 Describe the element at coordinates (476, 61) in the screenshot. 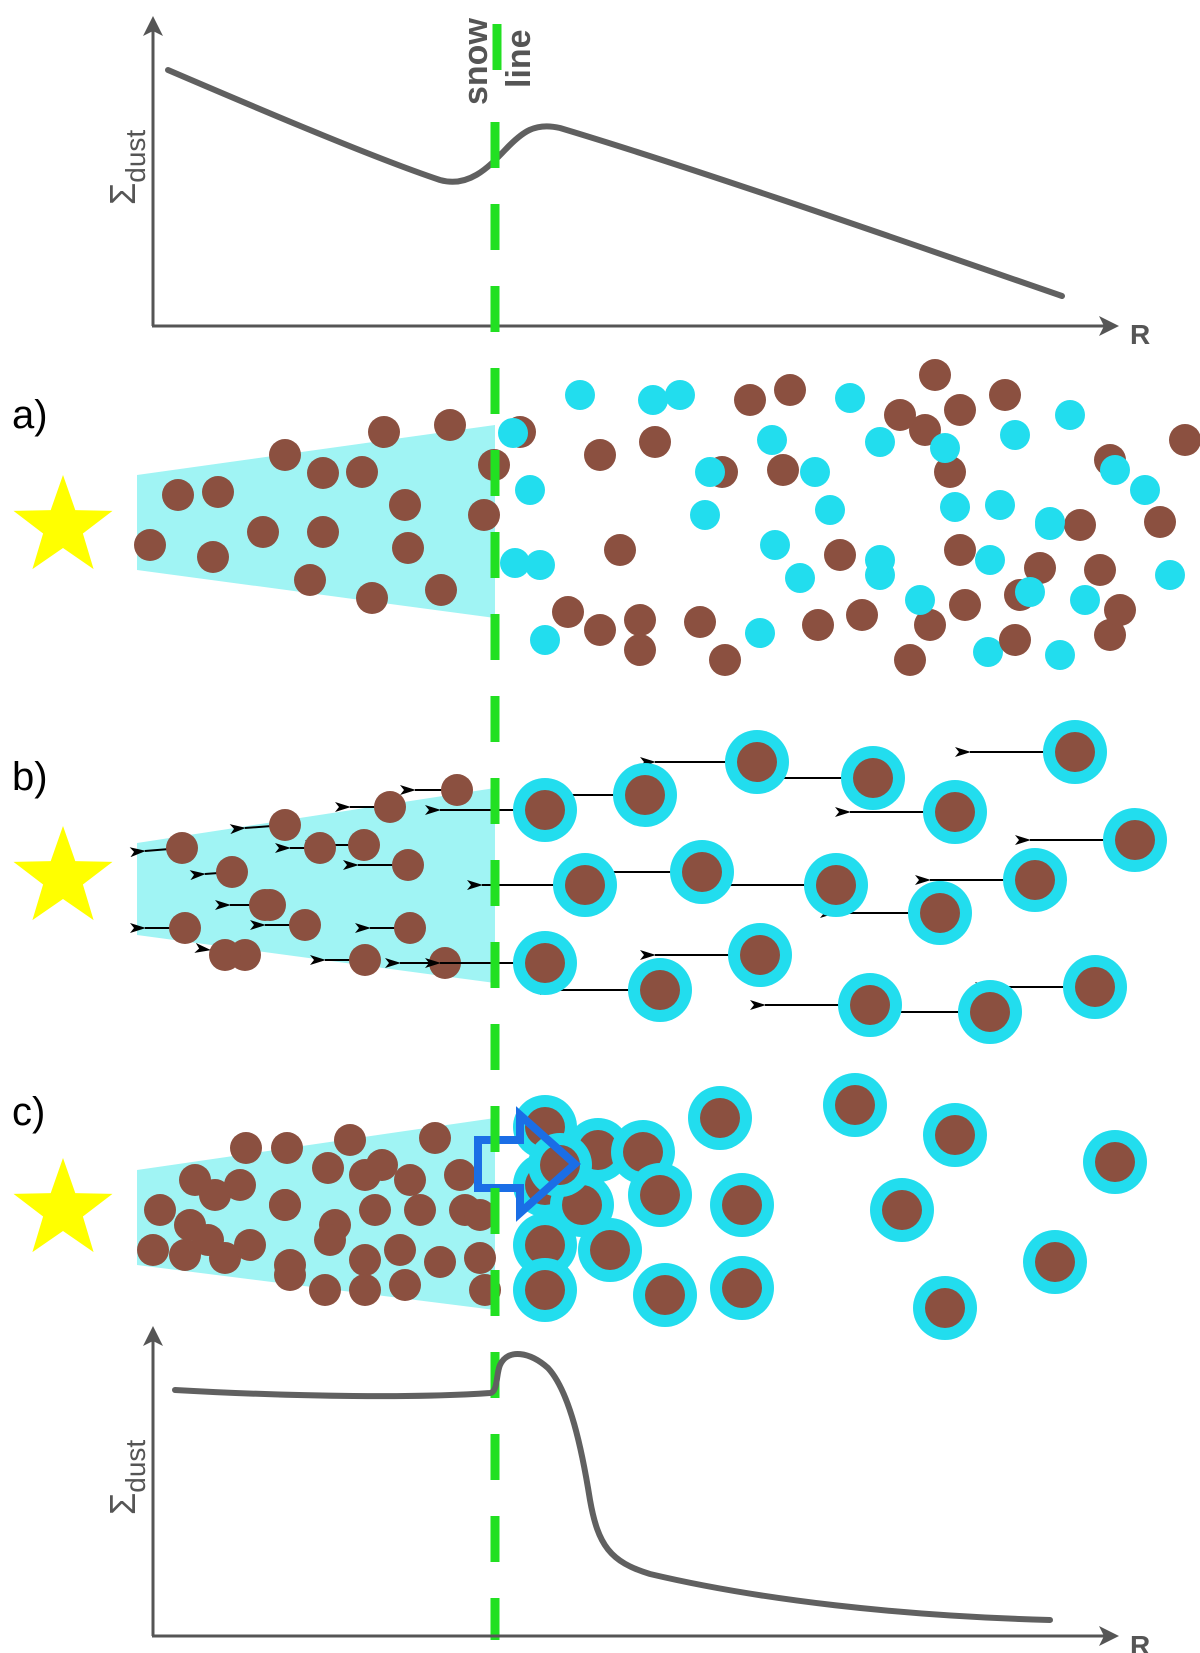

I see `snow-line-label-line1: snow` at that location.